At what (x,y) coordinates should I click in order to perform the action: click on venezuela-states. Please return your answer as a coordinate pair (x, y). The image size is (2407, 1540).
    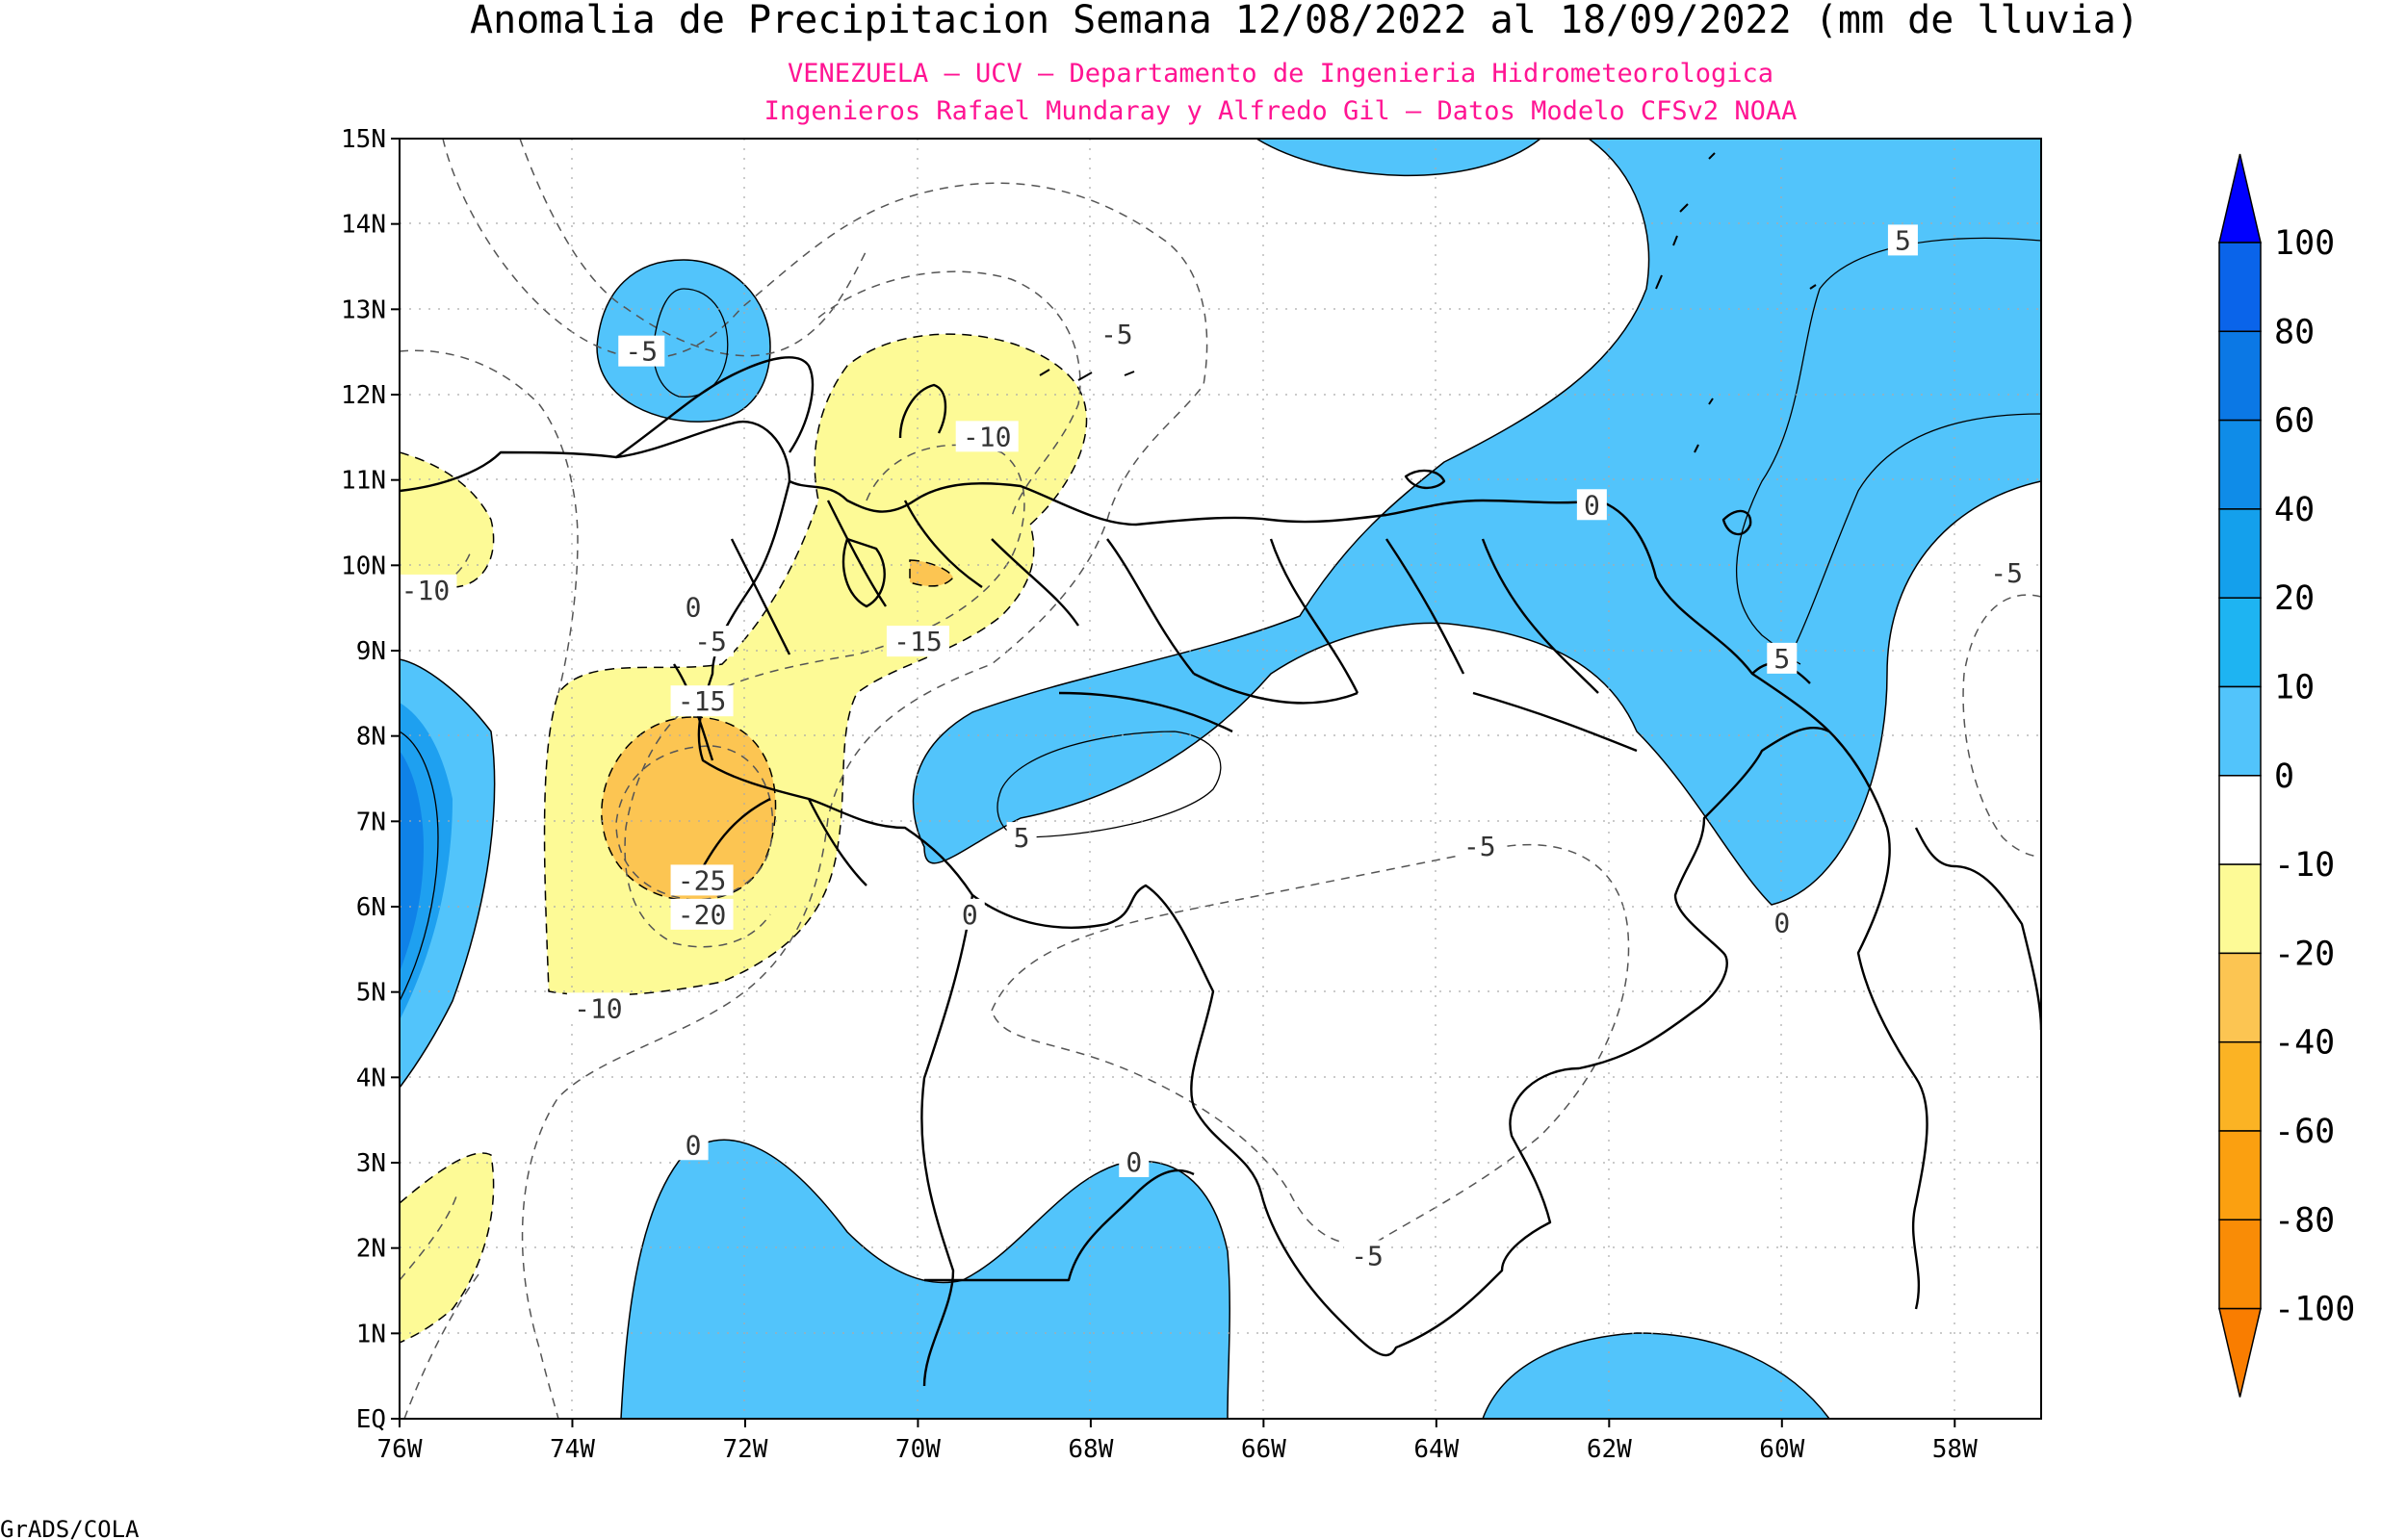
    Looking at the image, I should click on (1232, 626).